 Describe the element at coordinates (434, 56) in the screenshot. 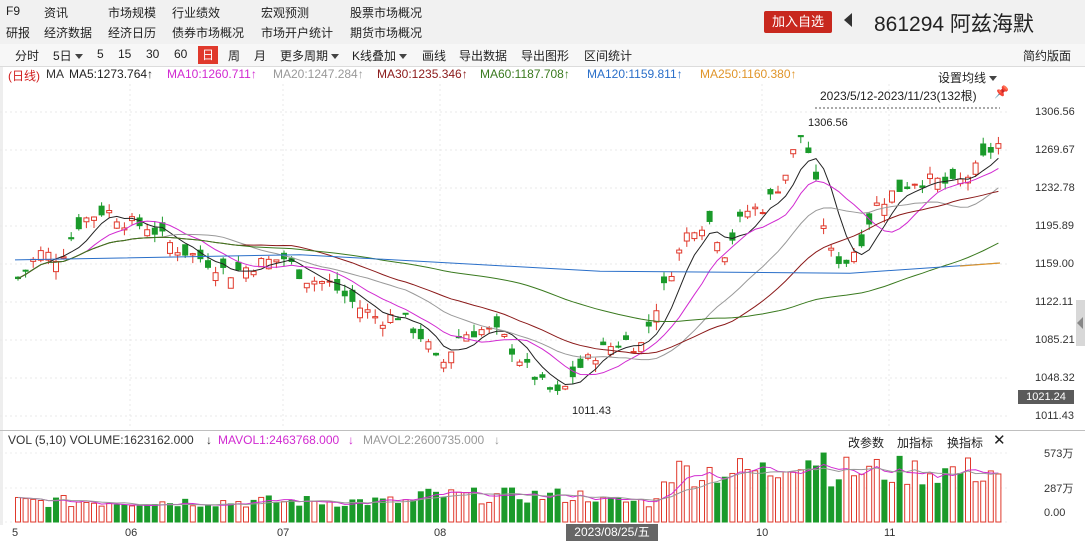

I see `draw-line-button: 画线` at that location.